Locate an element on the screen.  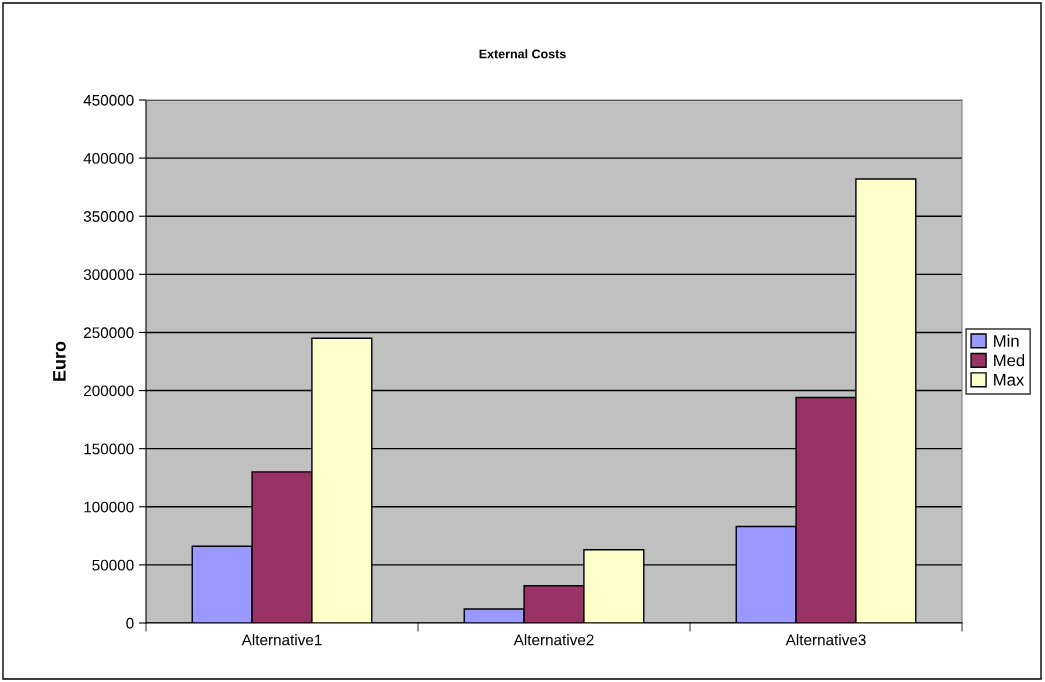
legend-label: Med is located at coordinates (1009, 360).